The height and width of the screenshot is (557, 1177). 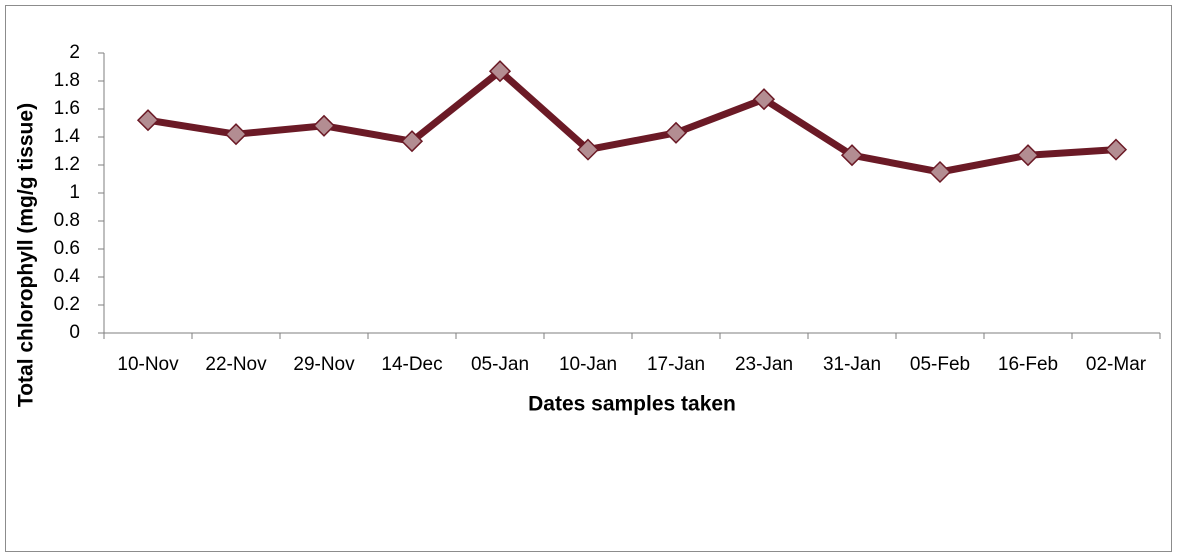 I want to click on y-tick-label: 0.8, so click(x=67, y=220).